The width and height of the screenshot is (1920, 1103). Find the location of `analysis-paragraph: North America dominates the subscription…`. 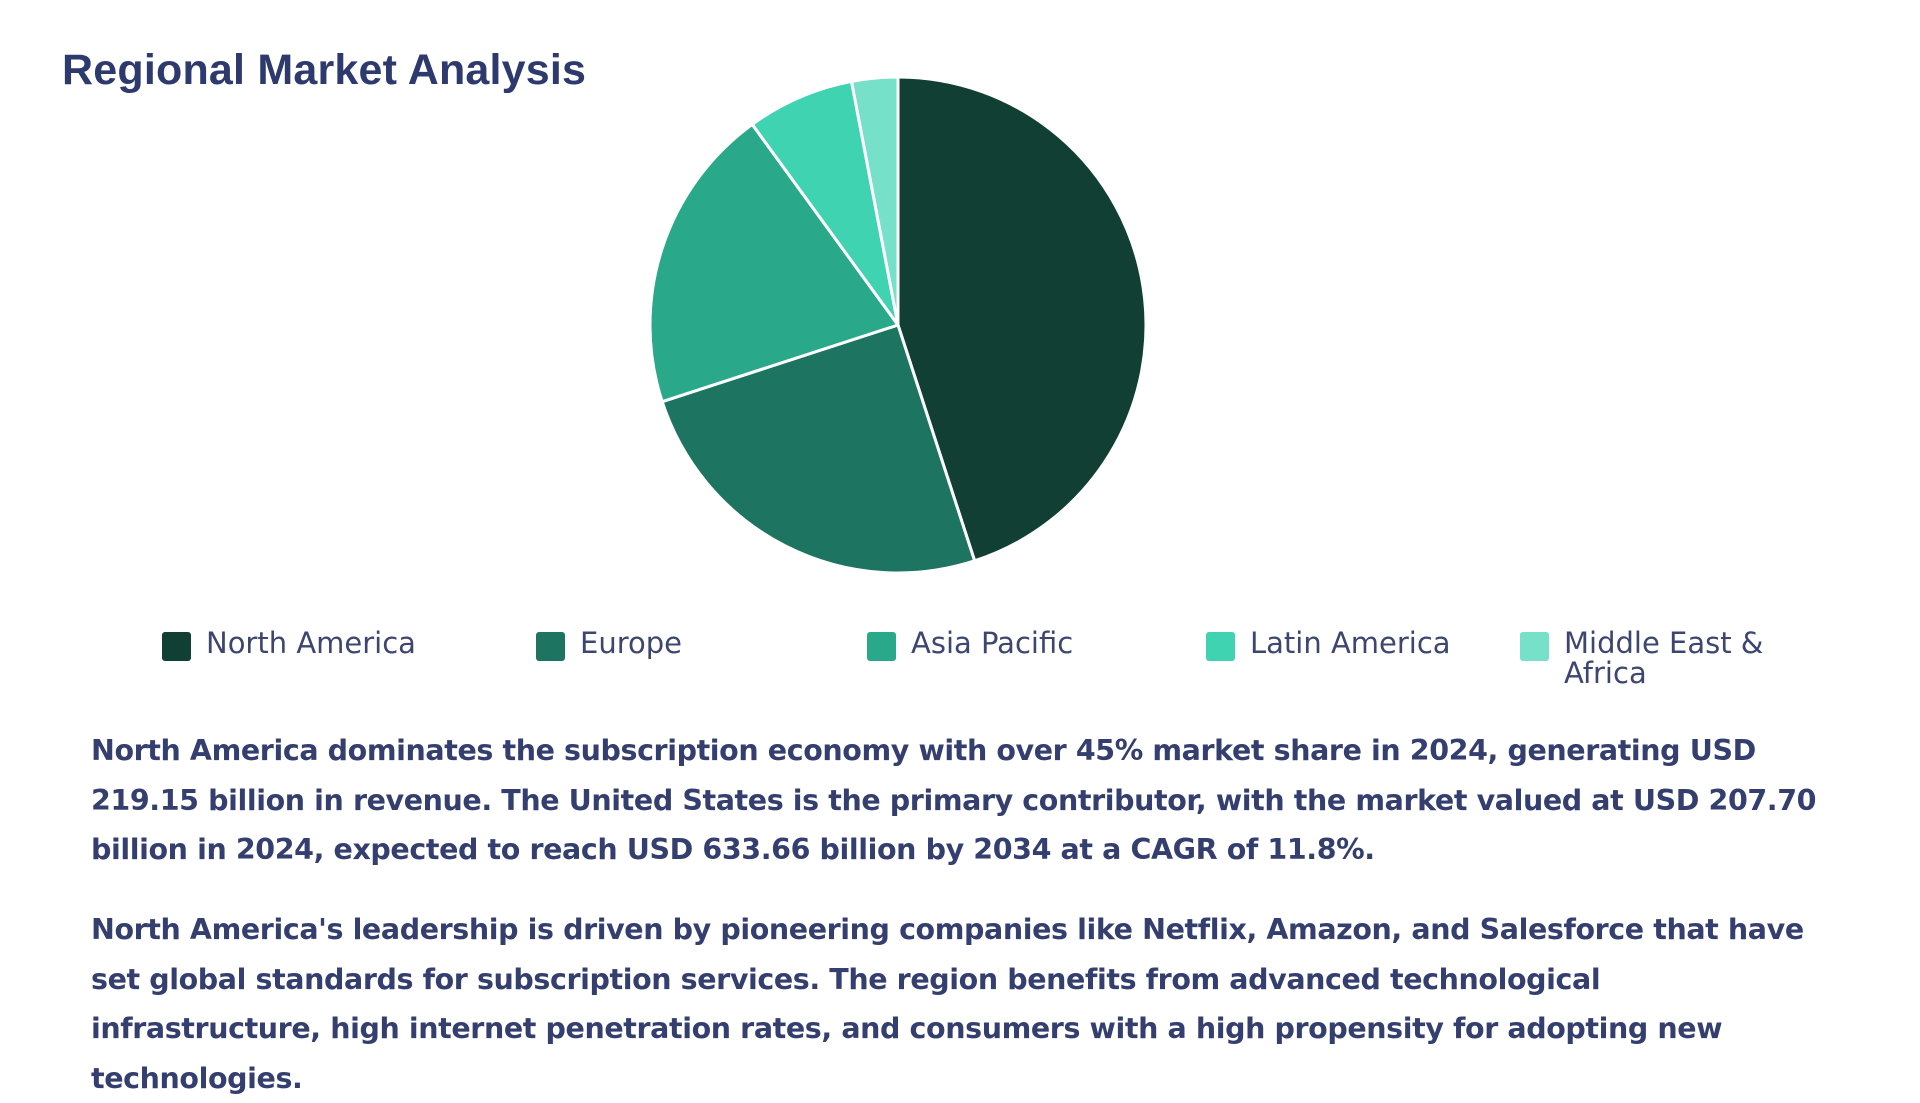

analysis-paragraph: North America dominates the subscription… is located at coordinates (954, 800).